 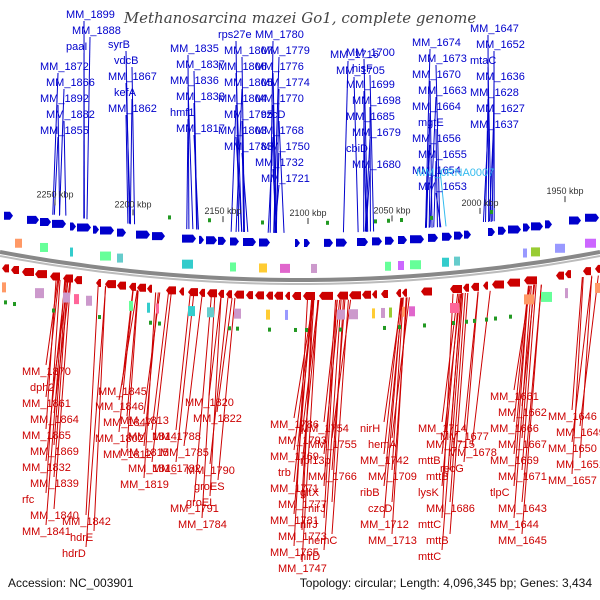 I want to click on reverse-gene-label: ribB, so click(x=370, y=493).